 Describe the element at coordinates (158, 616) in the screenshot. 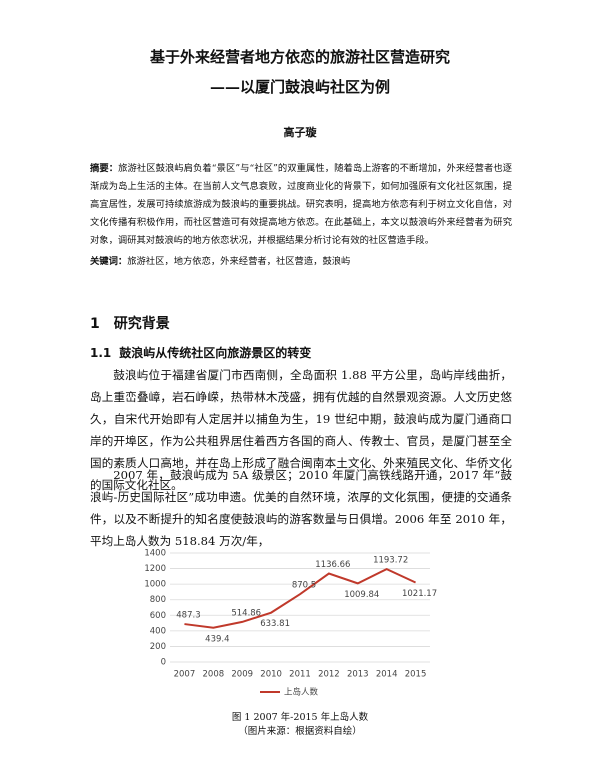

I see `y-tick-label: 600` at that location.